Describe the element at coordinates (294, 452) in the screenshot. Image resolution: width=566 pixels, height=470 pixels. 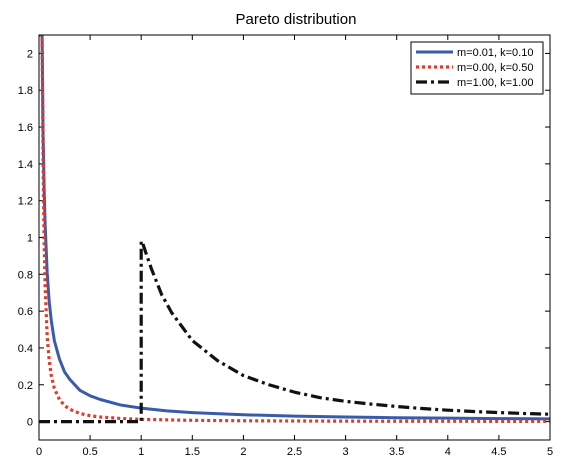
I see `x-tick-label: 2.5` at that location.